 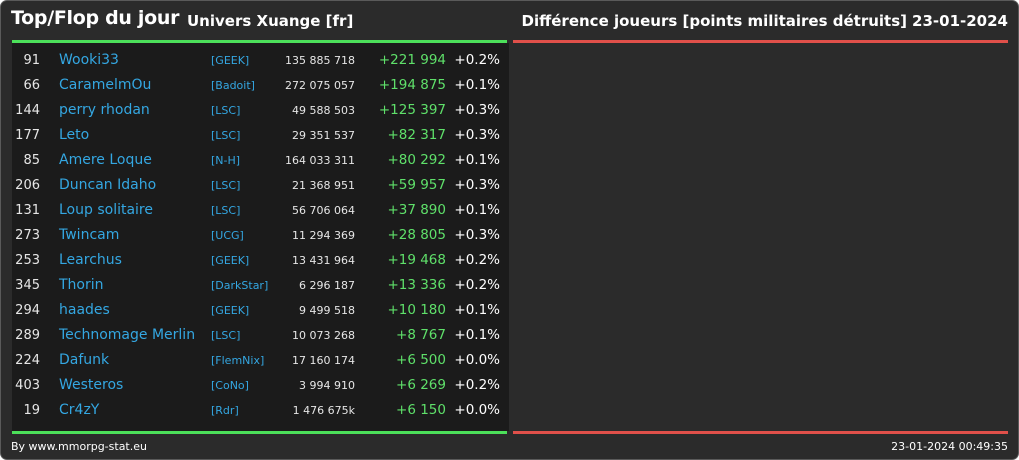 I want to click on player-name-link: Twincam, so click(x=89, y=235).